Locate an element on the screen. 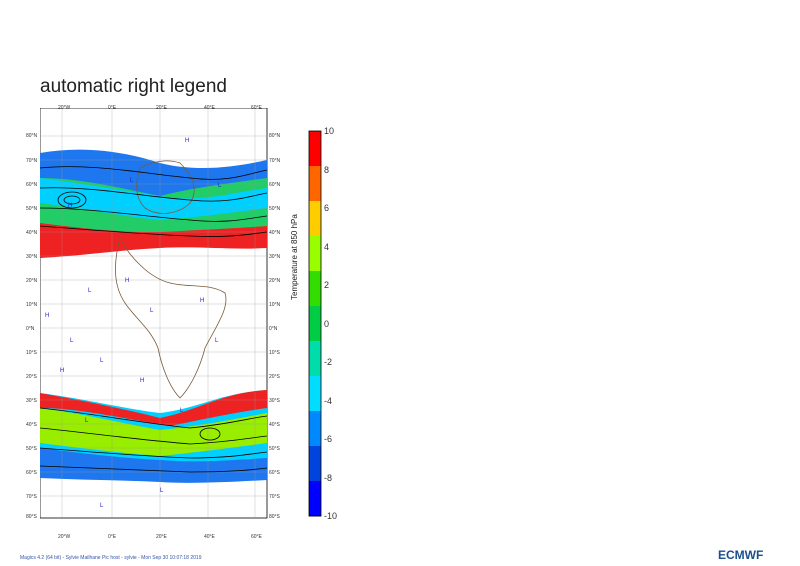 This screenshot has width=800, height=566. southern-green-band is located at coordinates (153, 432).